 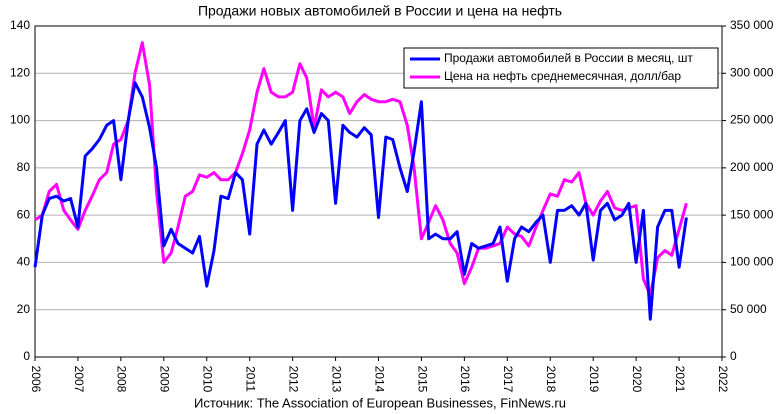 What do you see at coordinates (561, 68) in the screenshot?
I see `legend-box` at bounding box center [561, 68].